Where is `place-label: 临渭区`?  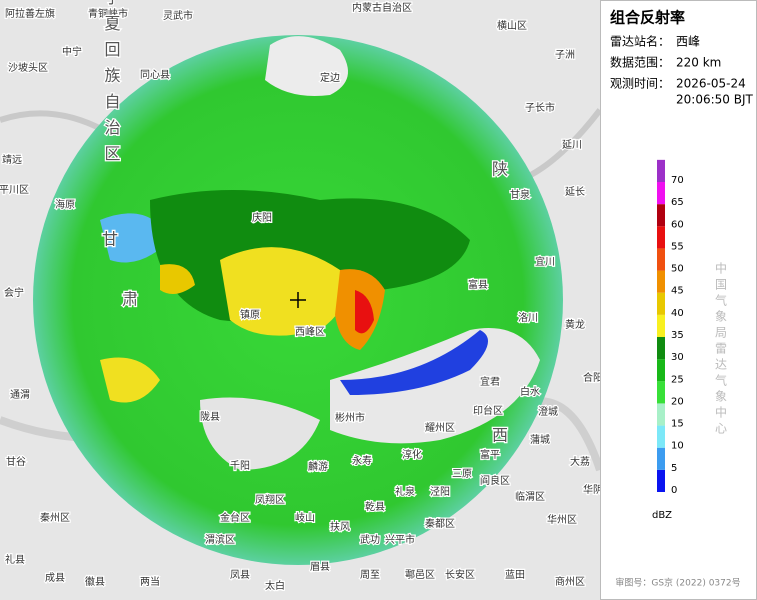 place-label: 临渭区 is located at coordinates (530, 496).